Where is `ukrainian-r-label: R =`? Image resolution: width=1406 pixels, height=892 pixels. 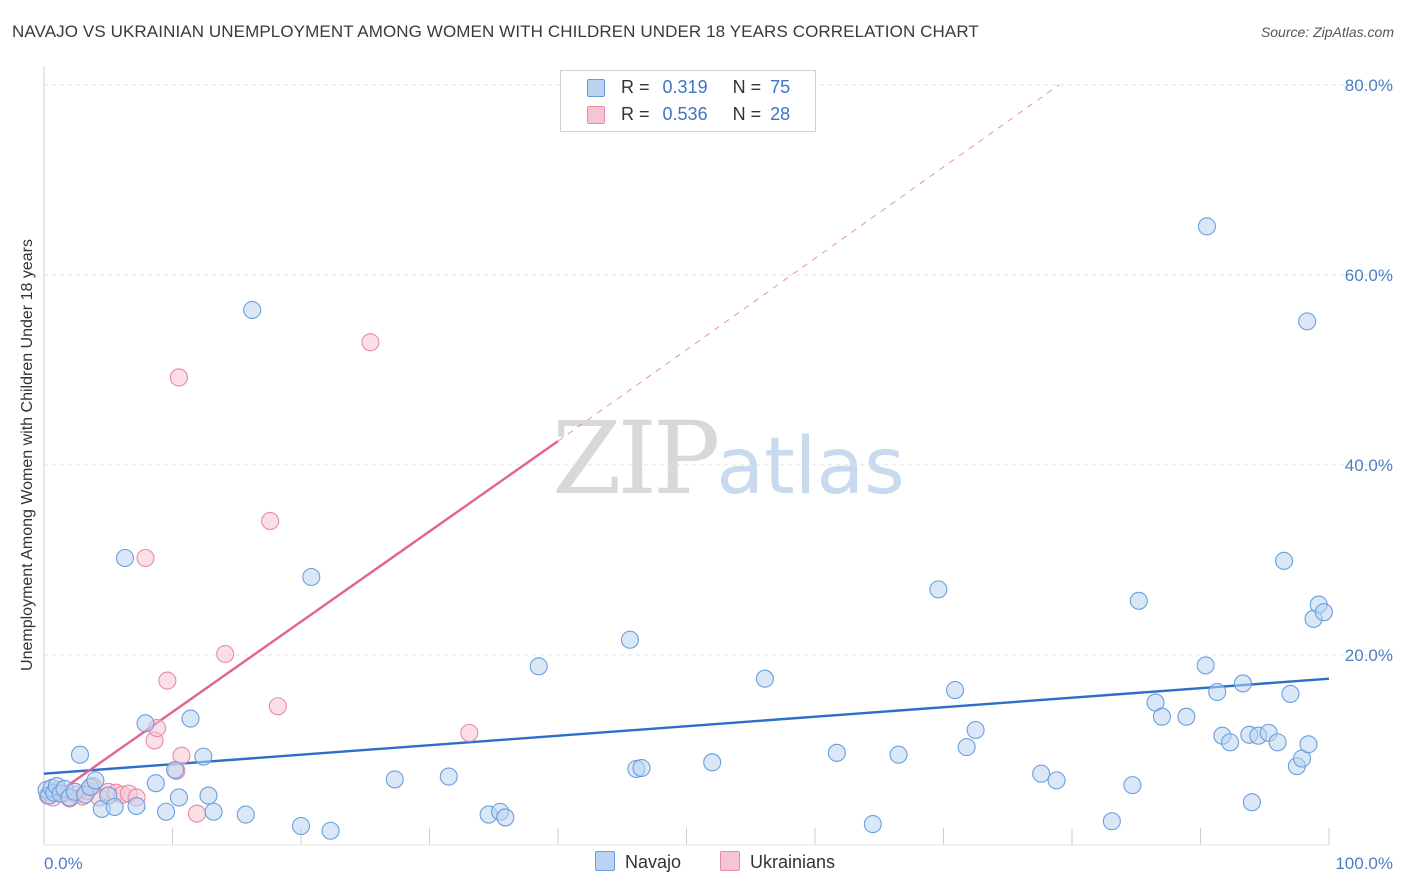 ukrainian-r-label: R = is located at coordinates (635, 113).